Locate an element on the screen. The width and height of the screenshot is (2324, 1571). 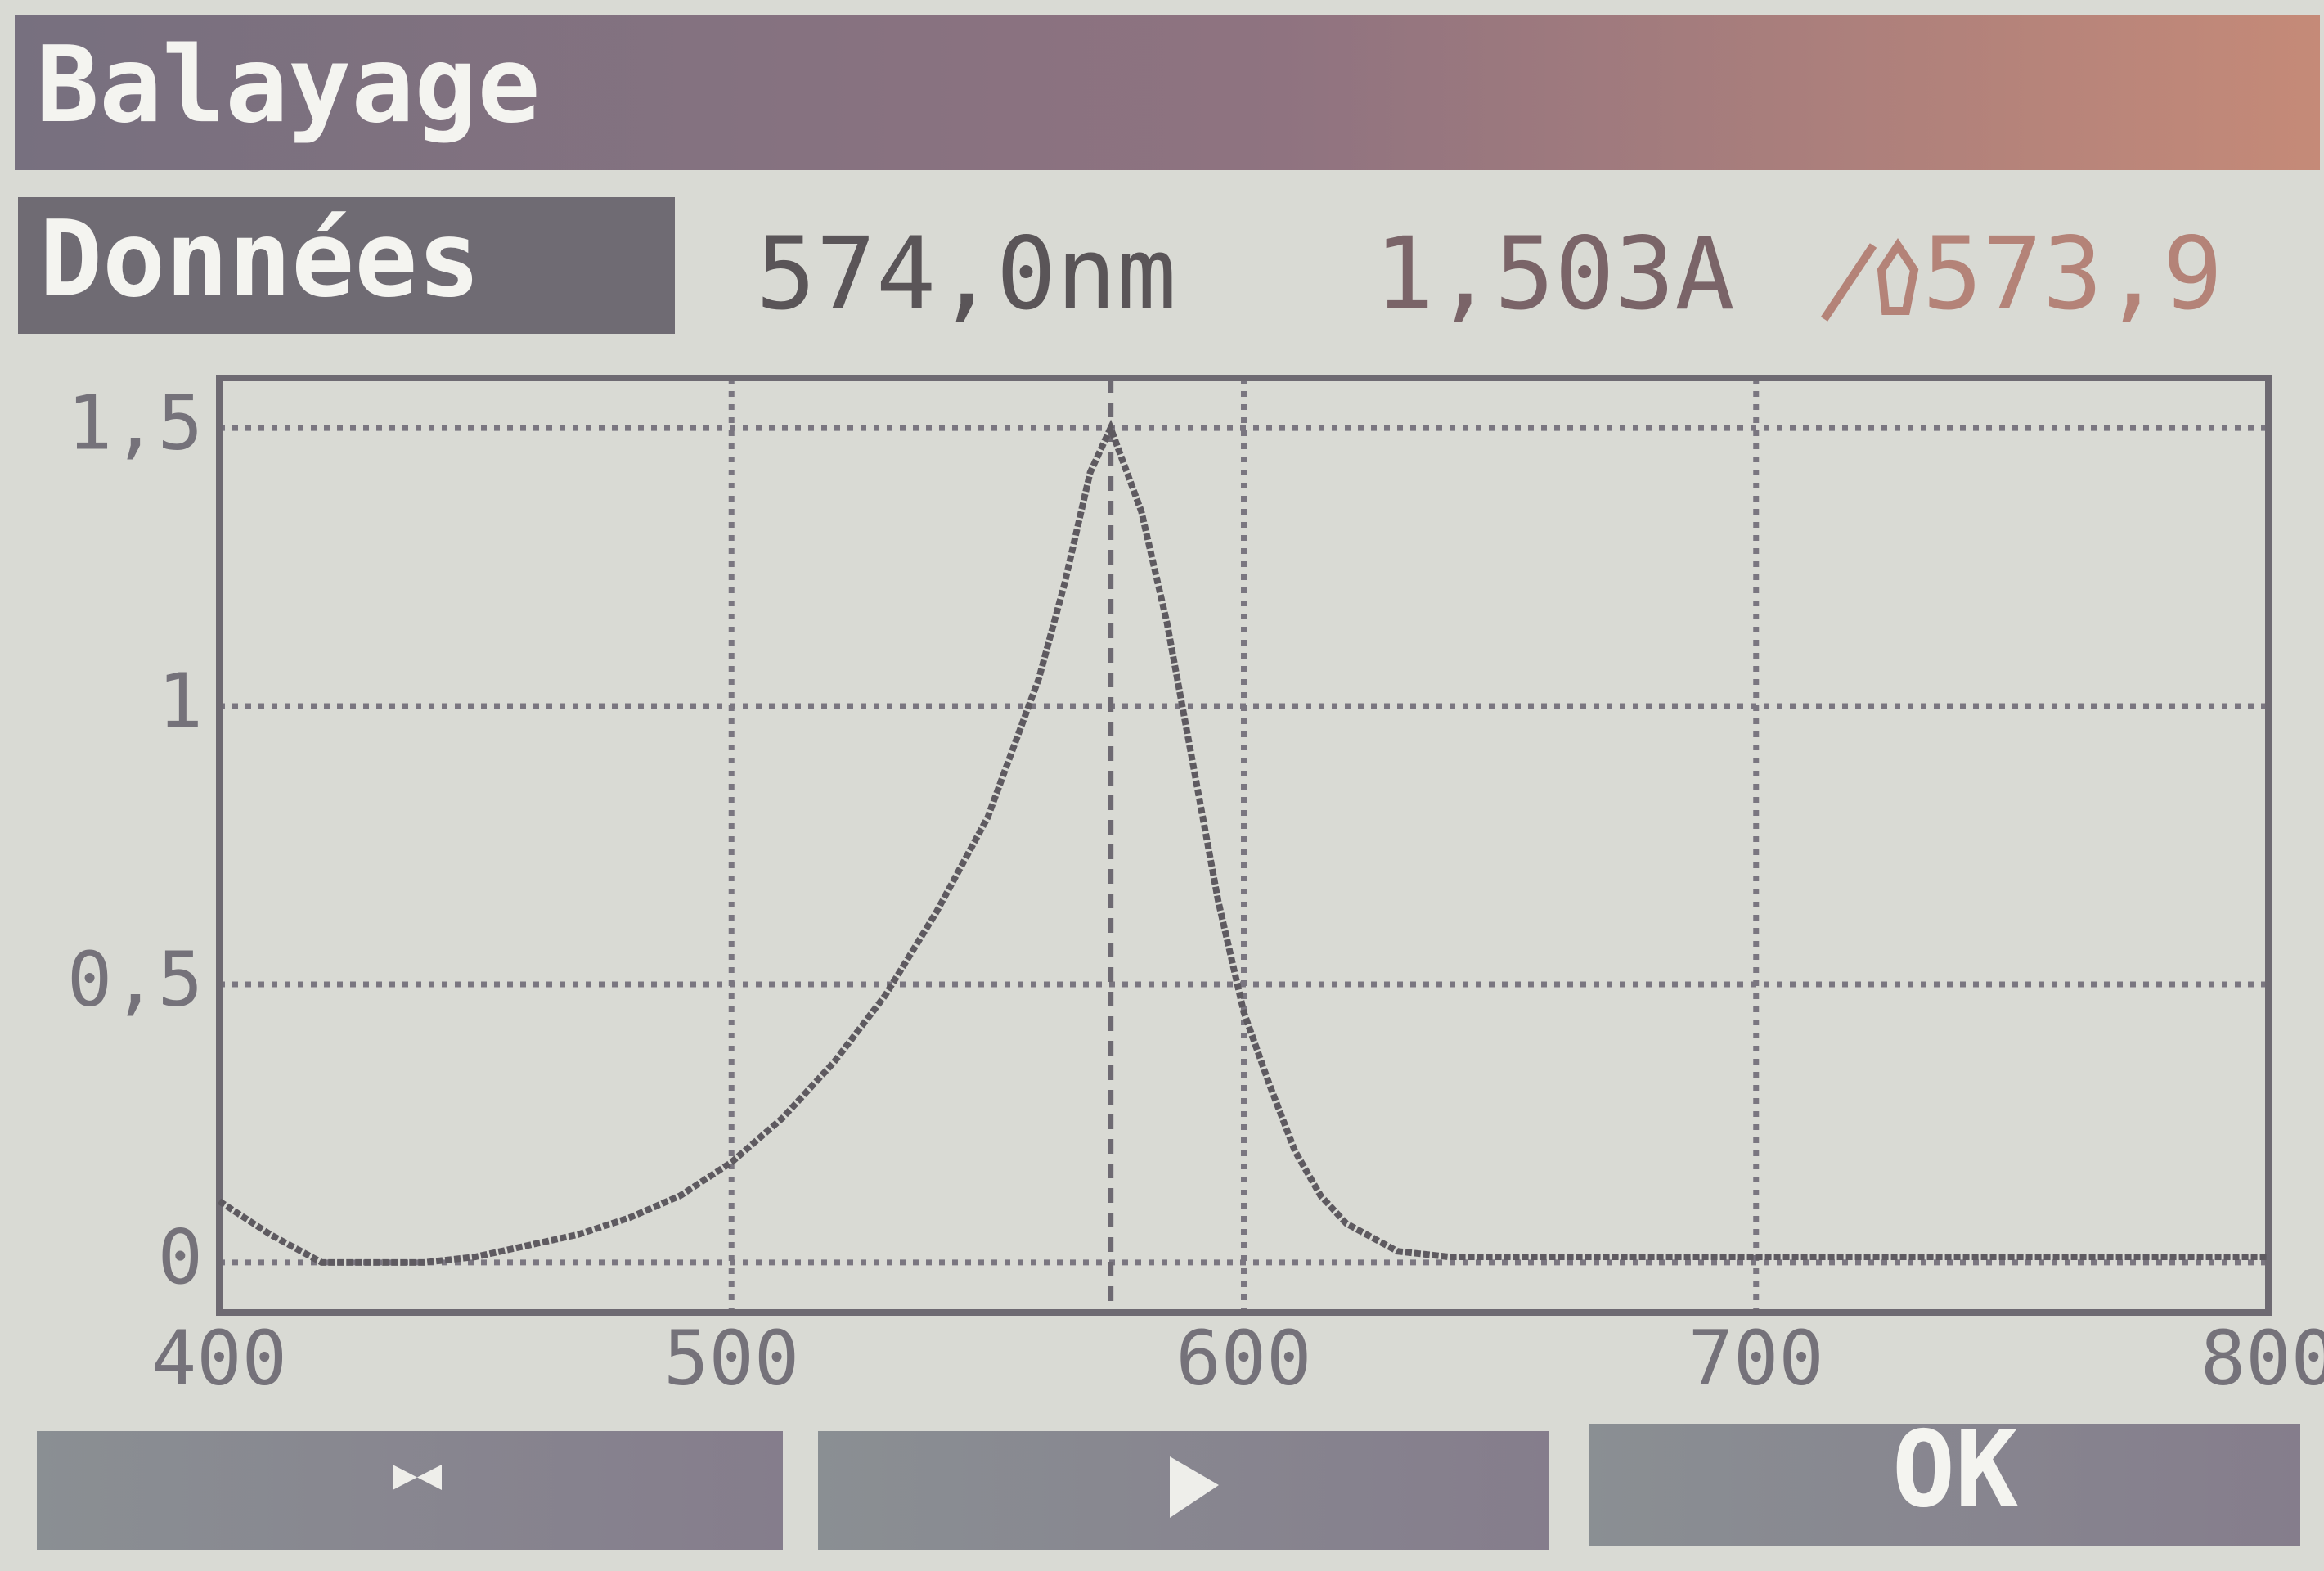
tab is located at coordinates (346, 265).